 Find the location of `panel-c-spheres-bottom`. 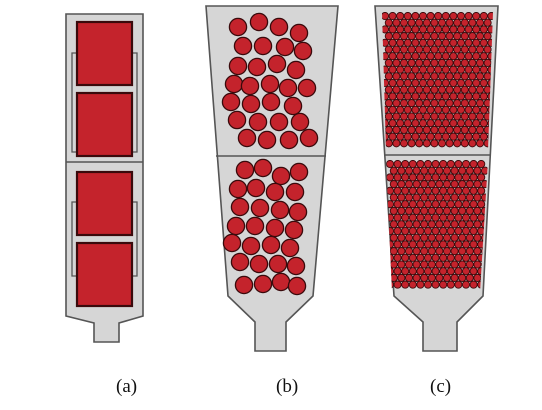

panel-c-spheres-bottom is located at coordinates (437, 224).